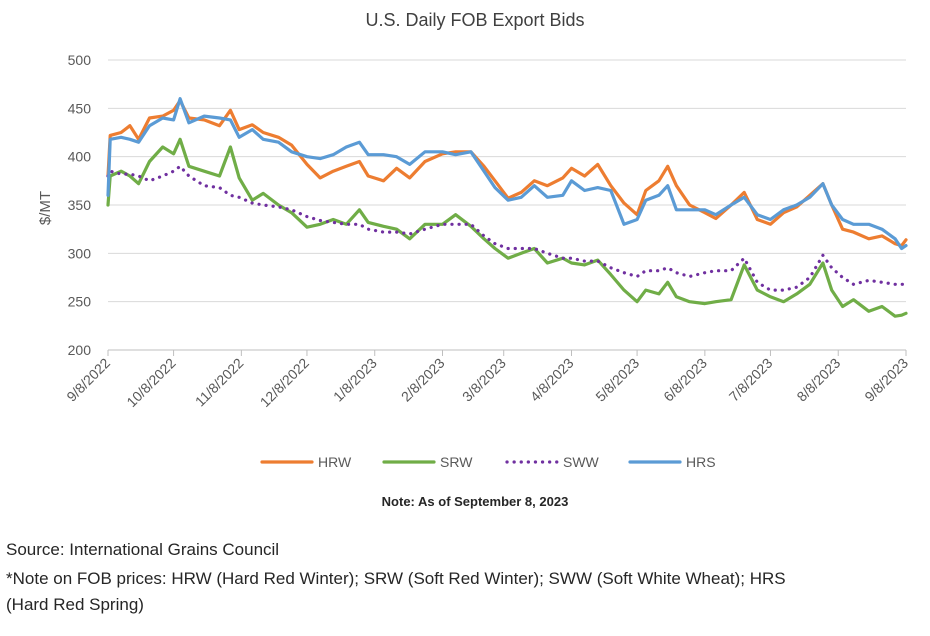  Describe the element at coordinates (488, 462) in the screenshot. I see `legend: HRW SRW SWW HRS` at that location.